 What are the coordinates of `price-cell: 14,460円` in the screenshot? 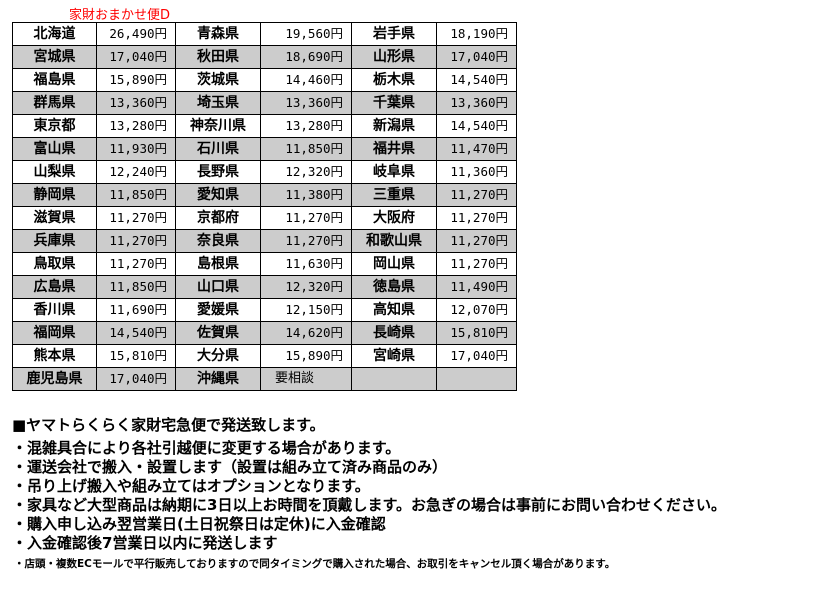 It's located at (306, 80).